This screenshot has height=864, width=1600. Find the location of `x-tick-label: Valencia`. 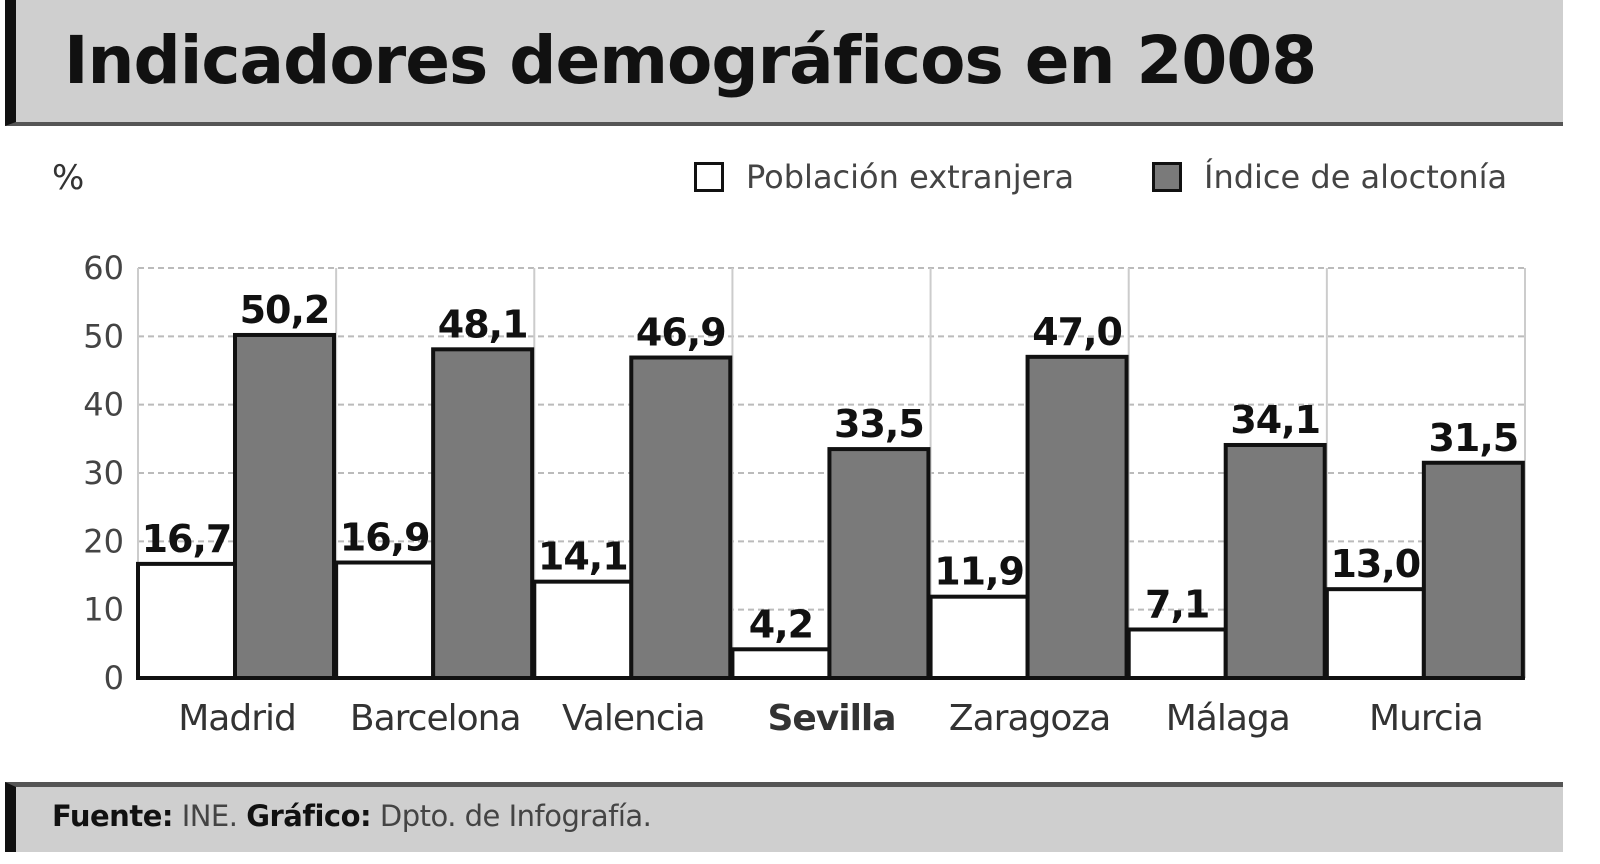

x-tick-label: Valencia is located at coordinates (633, 718).